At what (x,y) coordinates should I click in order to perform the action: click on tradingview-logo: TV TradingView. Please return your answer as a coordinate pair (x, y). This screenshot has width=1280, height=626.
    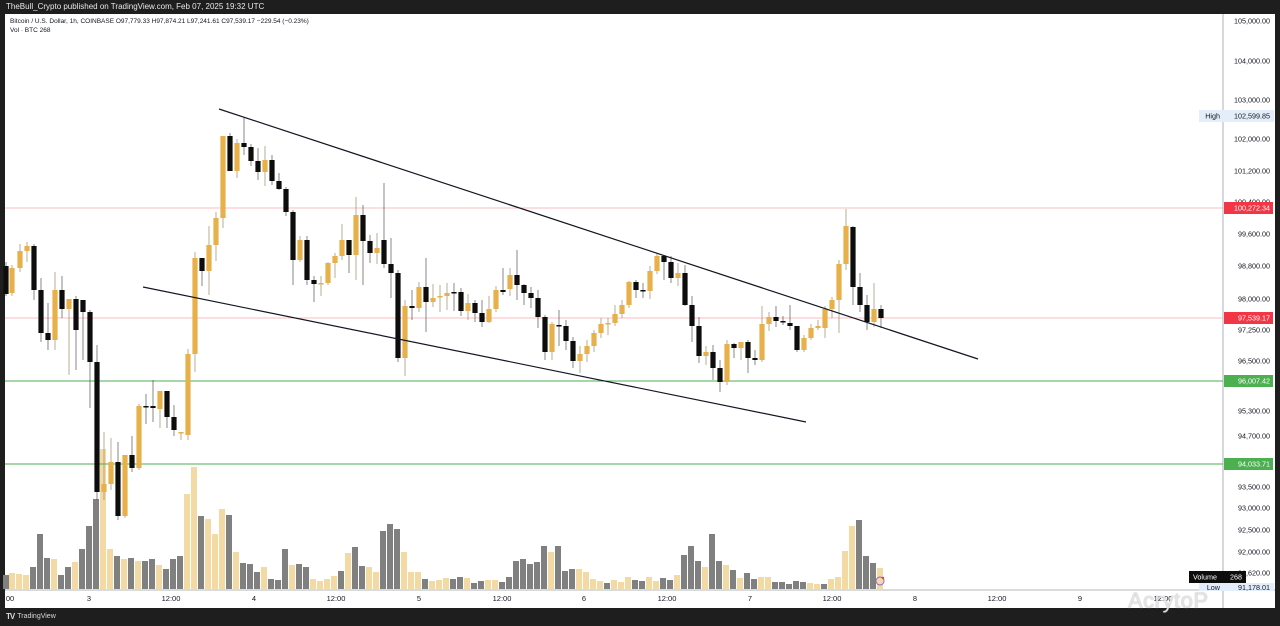
    Looking at the image, I should click on (31, 616).